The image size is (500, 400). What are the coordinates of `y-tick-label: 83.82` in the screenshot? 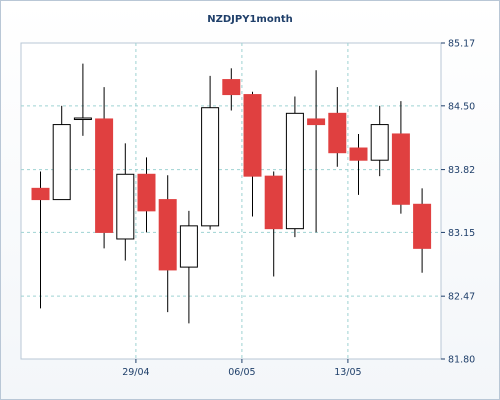 It's located at (461, 170).